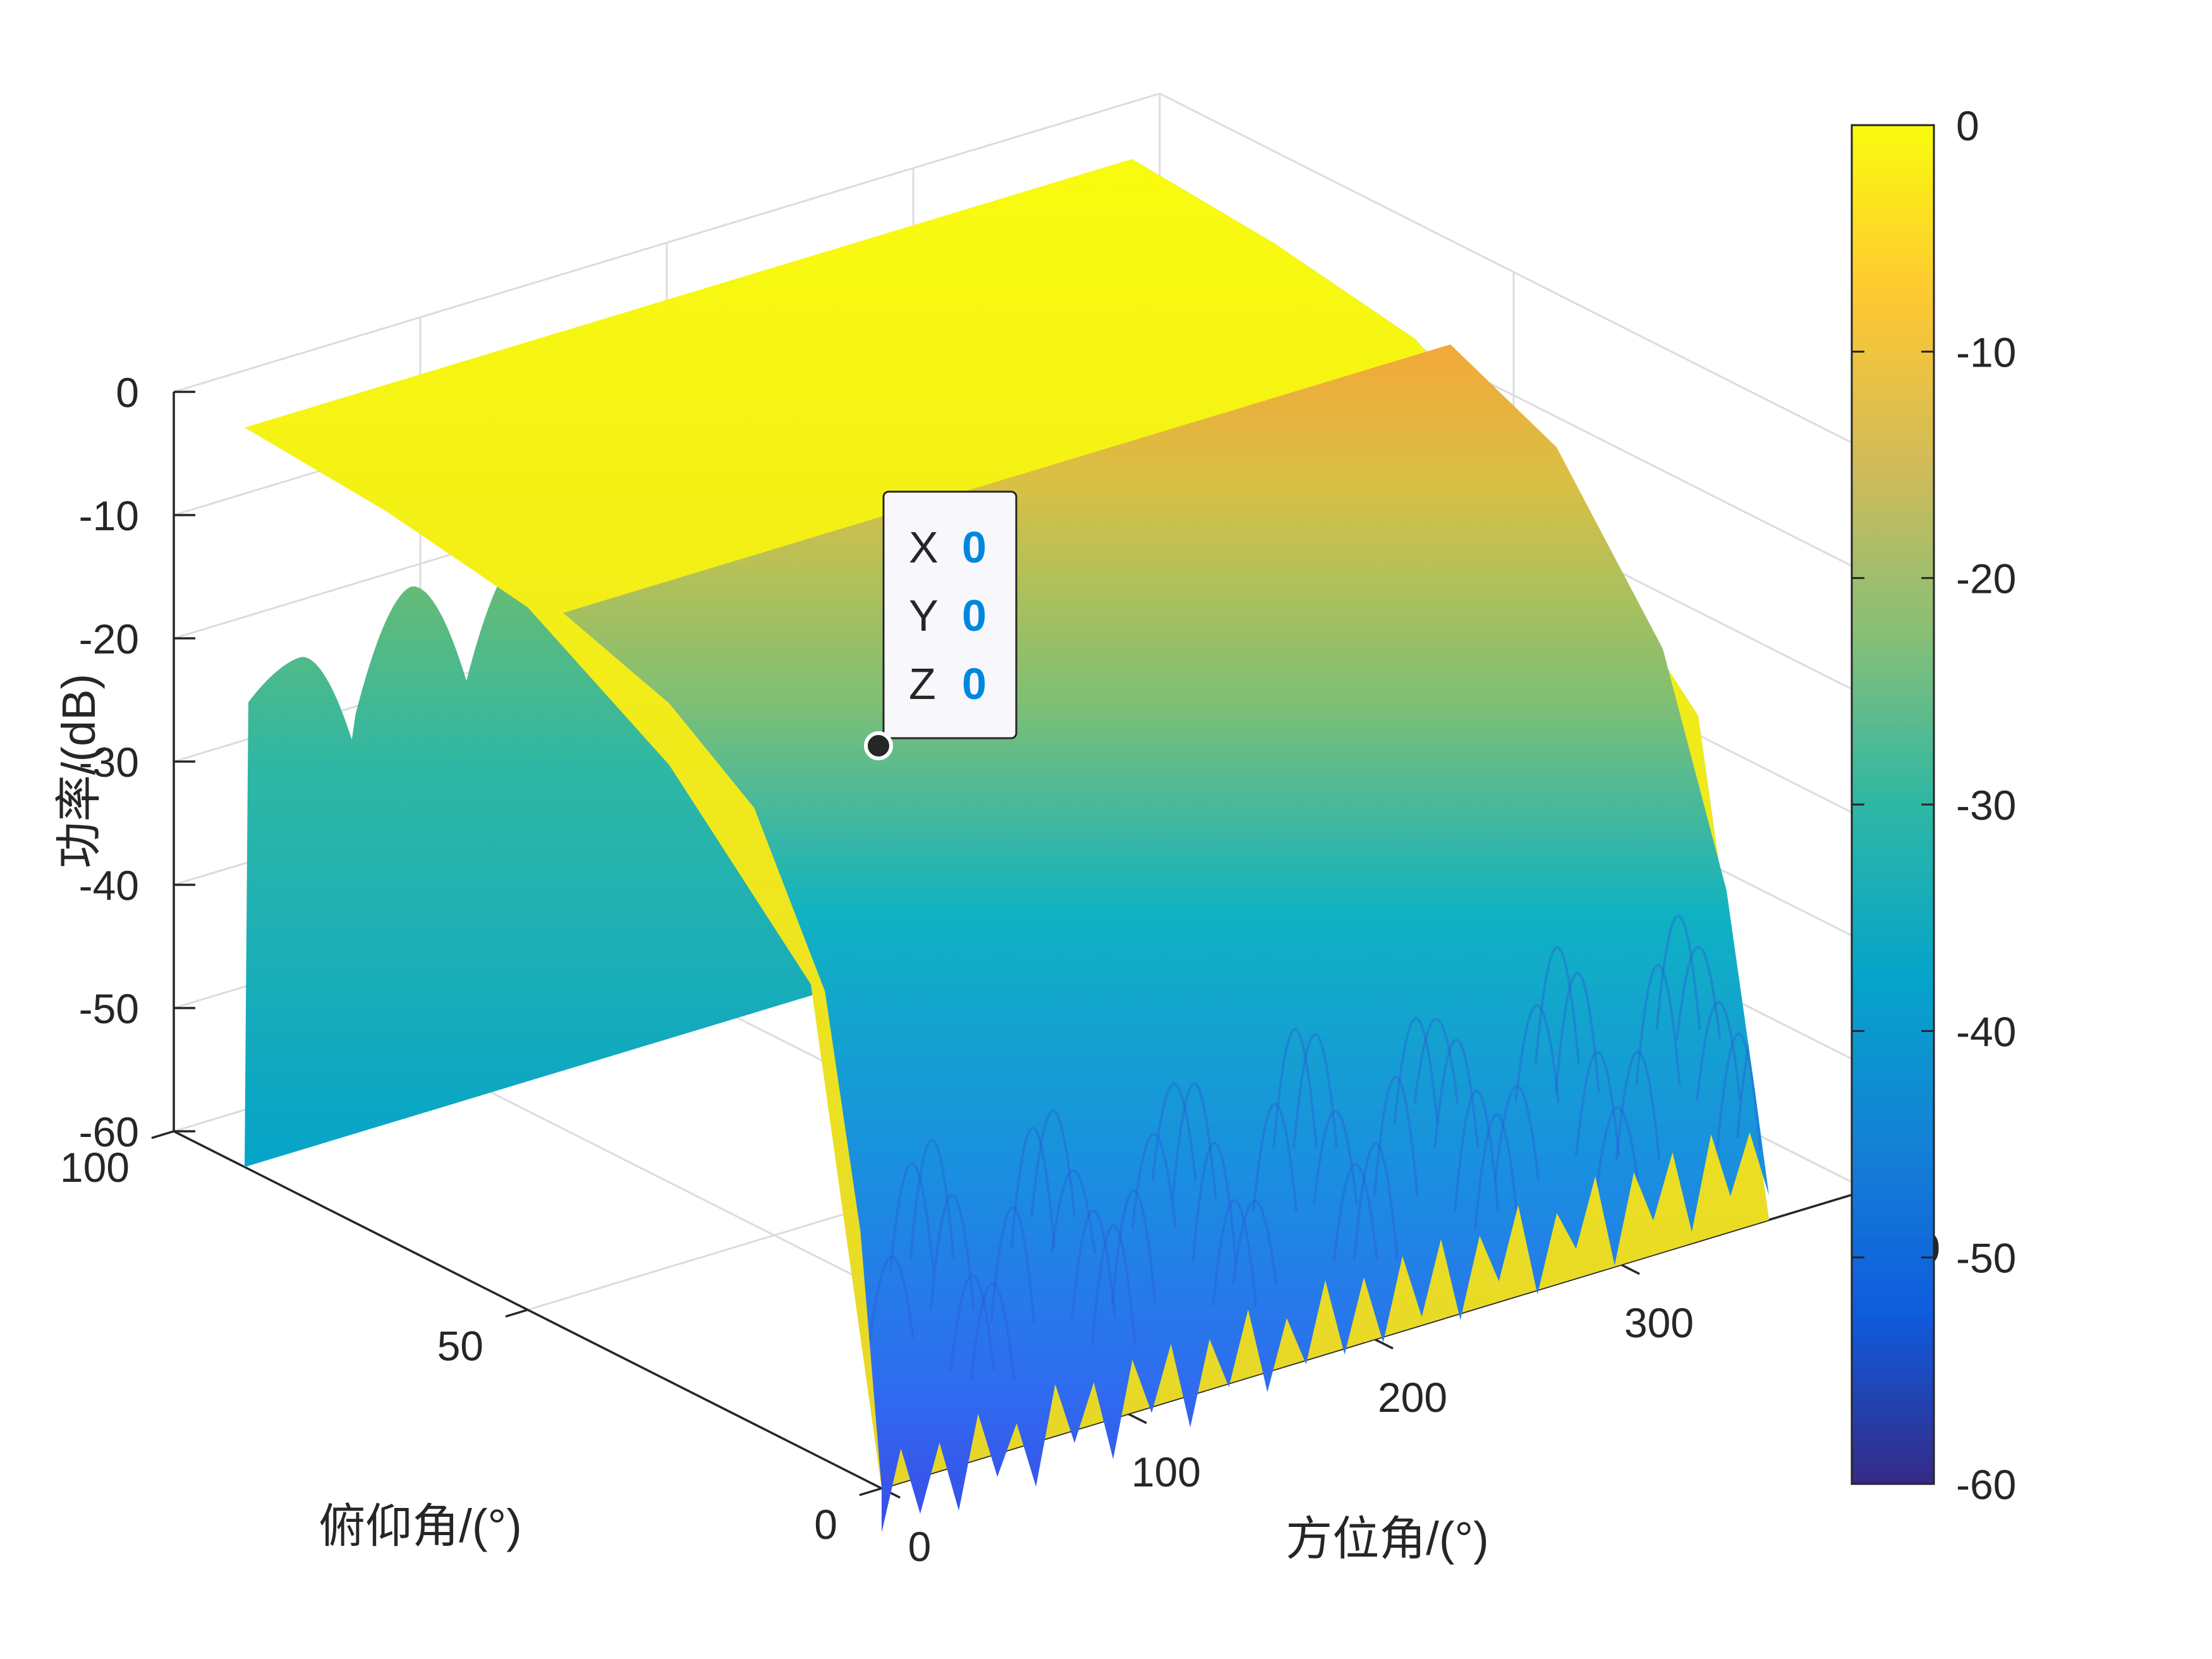 The image size is (2212, 1659). Describe the element at coordinates (1986, 805) in the screenshot. I see `colorbar-tick-label: -30` at that location.